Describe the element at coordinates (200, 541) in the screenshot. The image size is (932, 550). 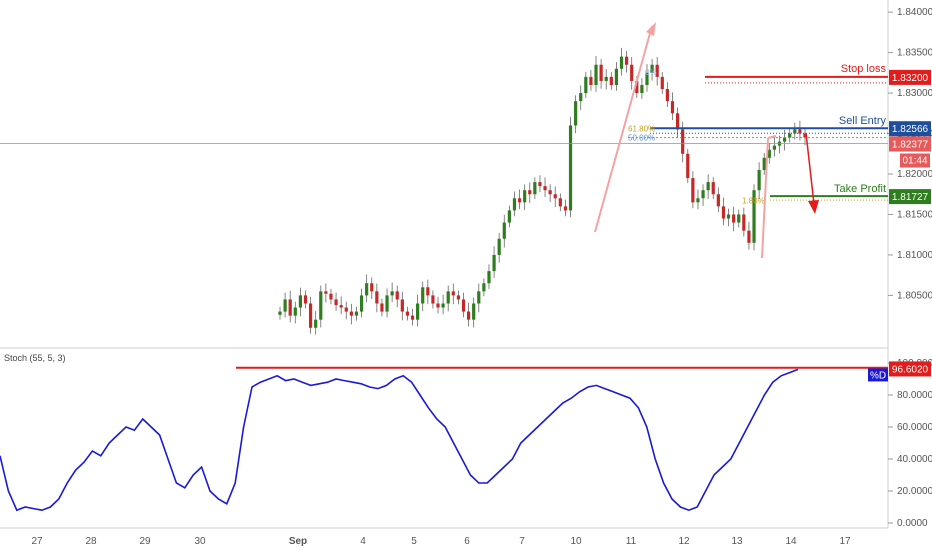
I see `time-tick-label: 30` at that location.